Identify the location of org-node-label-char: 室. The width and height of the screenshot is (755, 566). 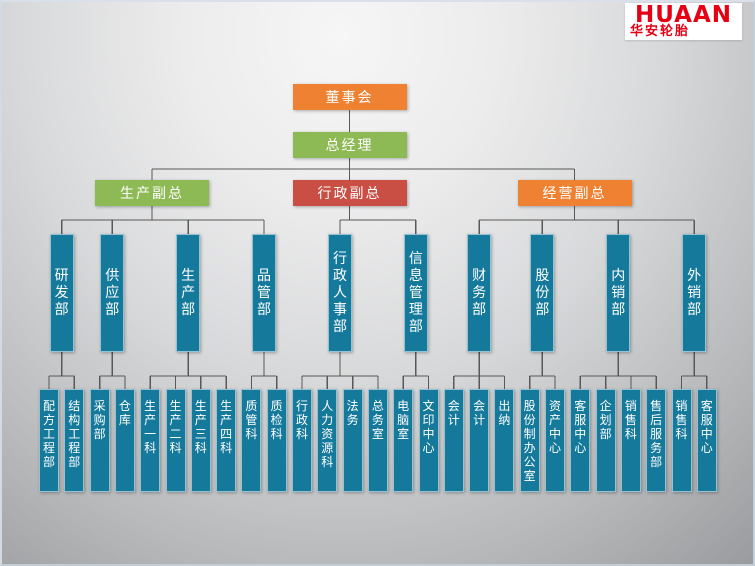
(377, 434).